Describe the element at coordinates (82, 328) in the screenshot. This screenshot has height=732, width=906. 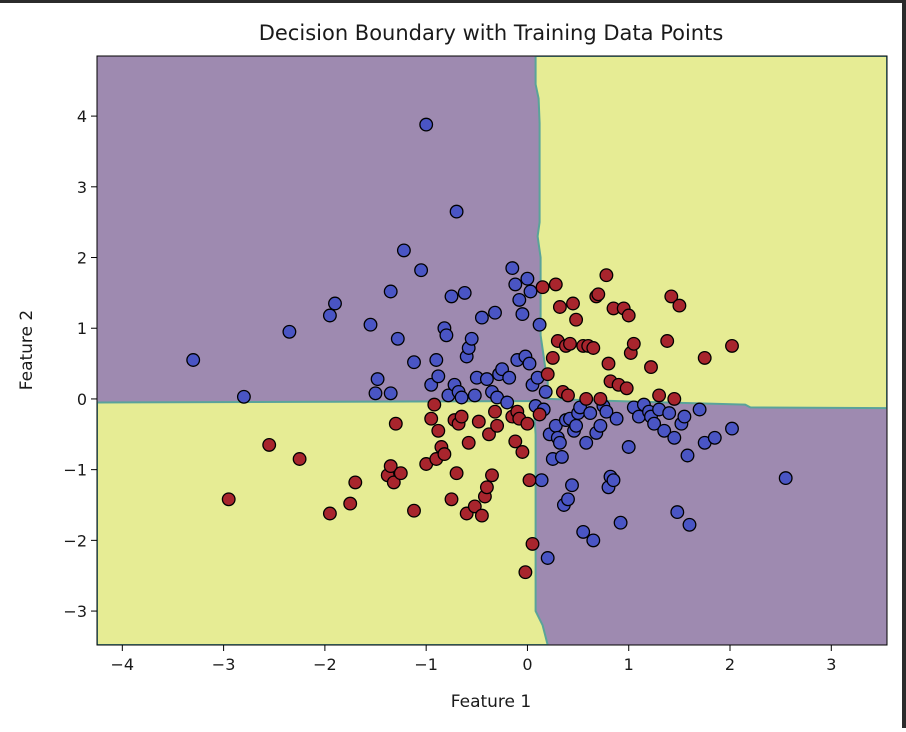
I see `y-tick-label: 1` at that location.